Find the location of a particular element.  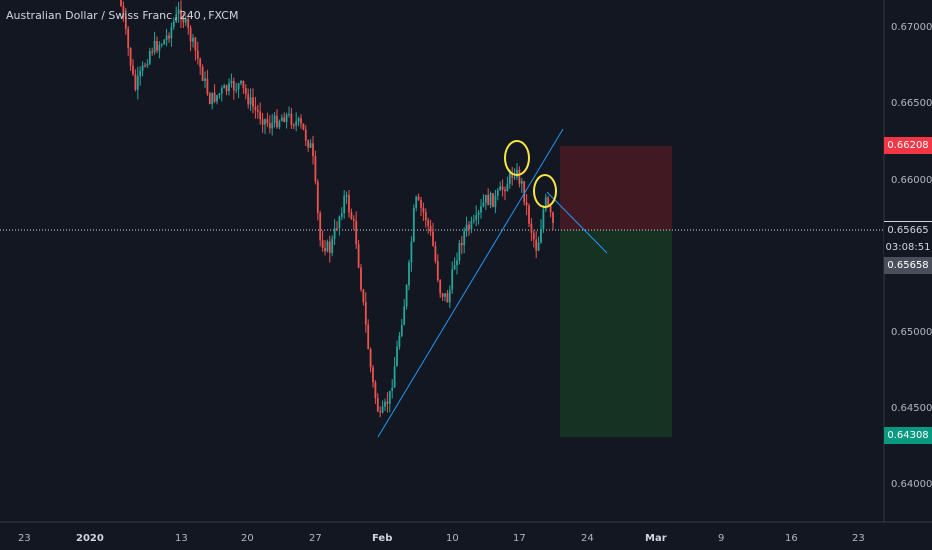

take-profit-price-tag: 0.64308 is located at coordinates (908, 435).